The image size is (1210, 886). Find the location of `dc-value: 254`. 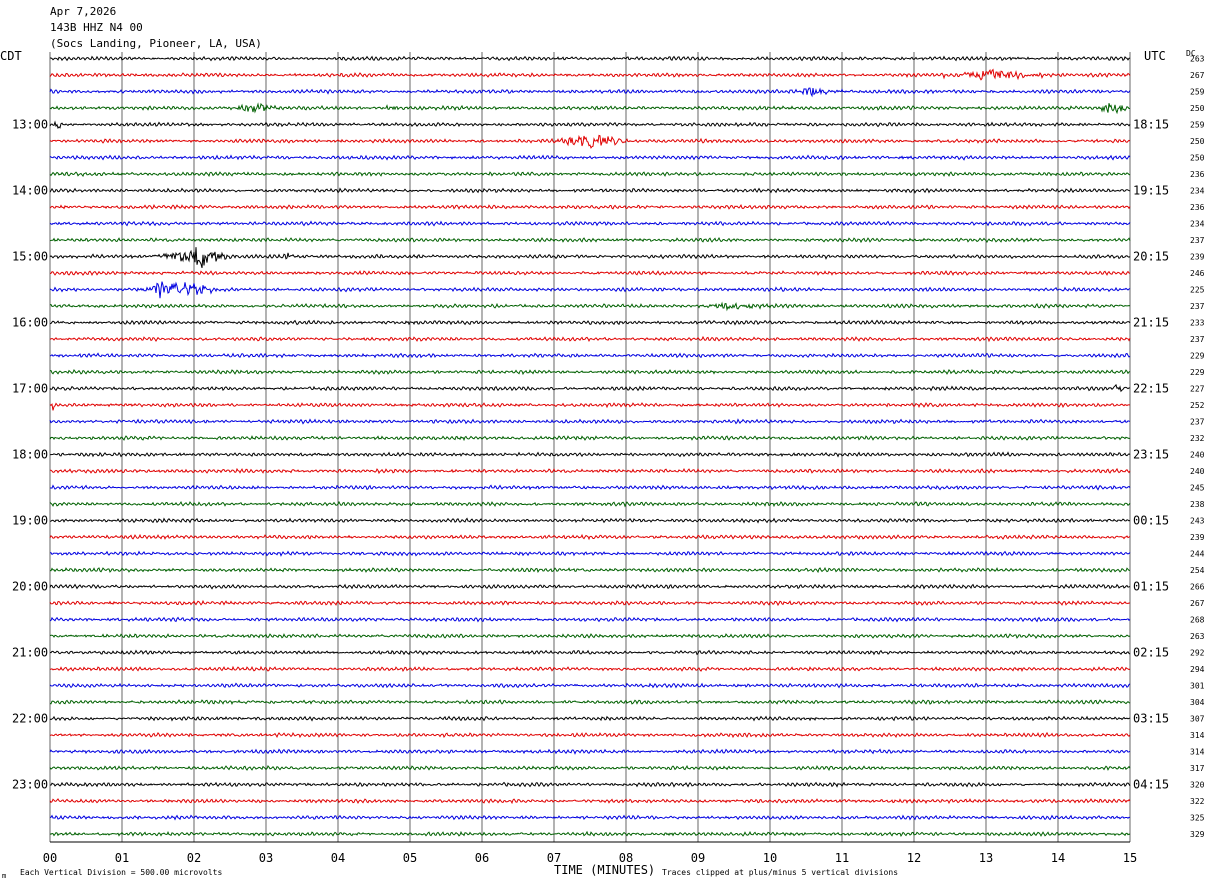

dc-value: 254 is located at coordinates (1197, 570).